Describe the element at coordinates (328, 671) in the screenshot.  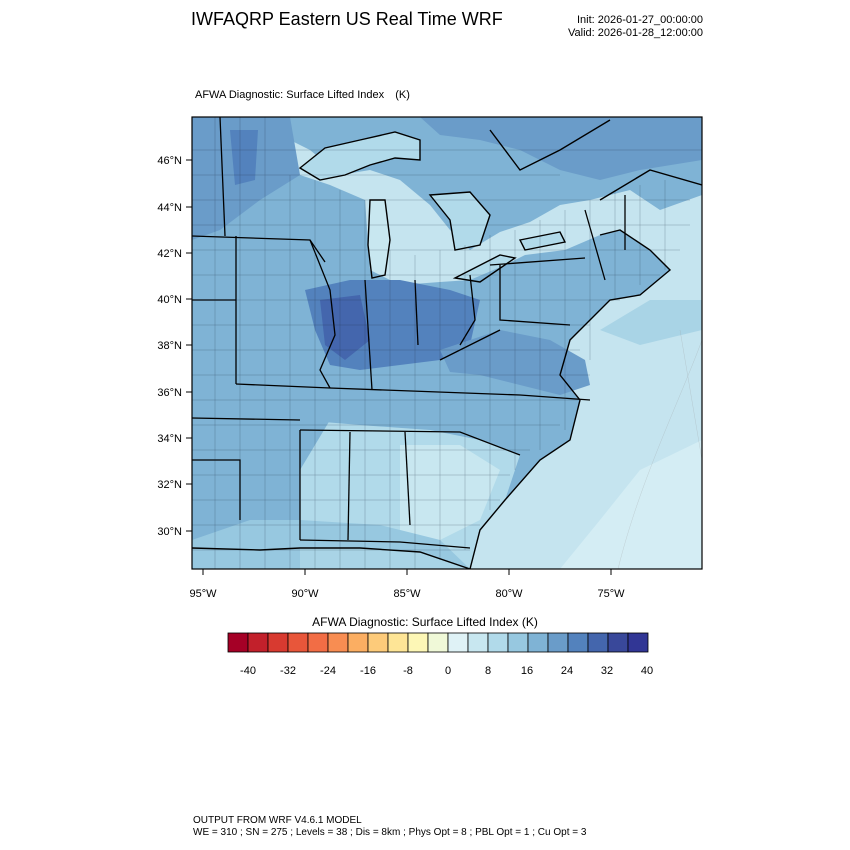
I see `colorbar-tick-label: -24` at that location.